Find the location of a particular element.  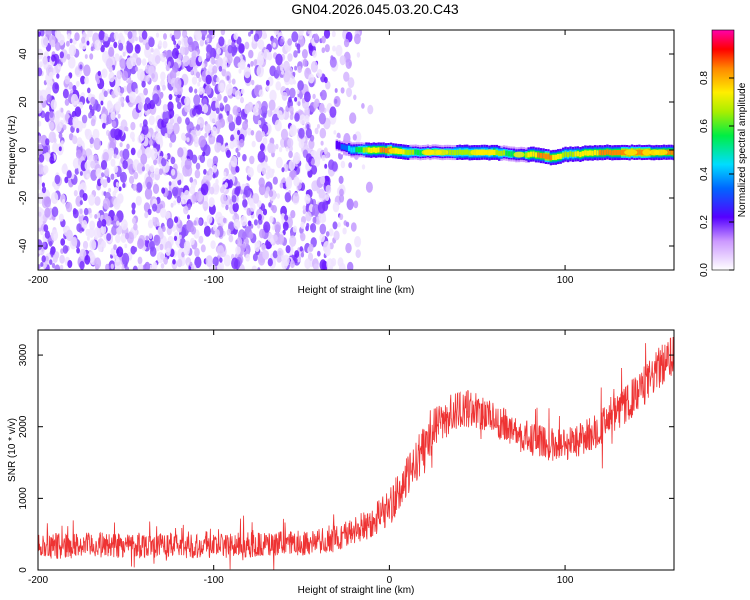

signal-blob is located at coordinates (490, 152).